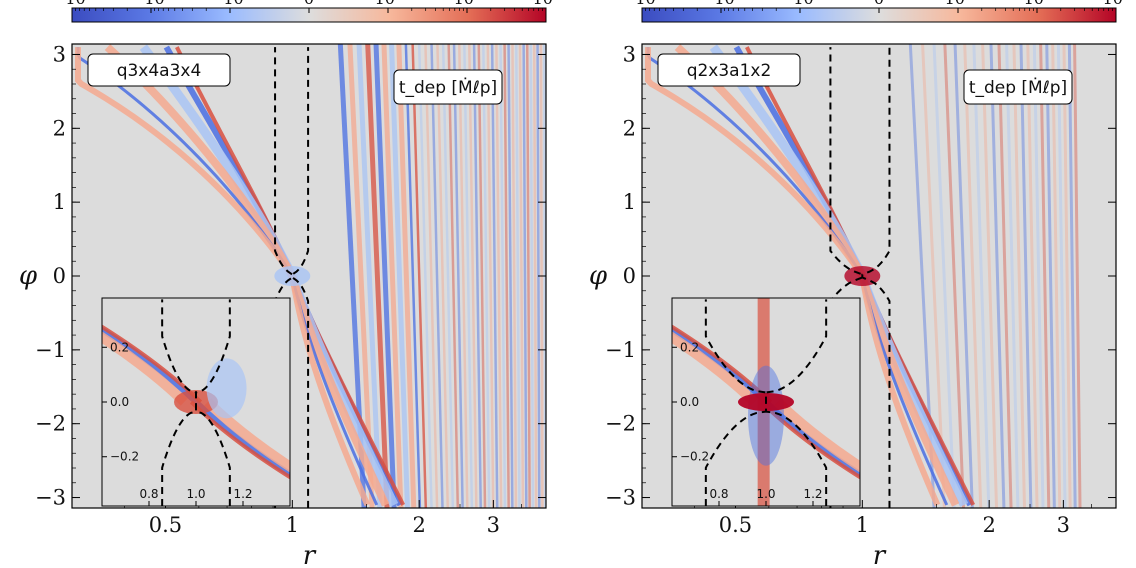  What do you see at coordinates (59, 276) in the screenshot?
I see `y-tick-label: 0` at bounding box center [59, 276].